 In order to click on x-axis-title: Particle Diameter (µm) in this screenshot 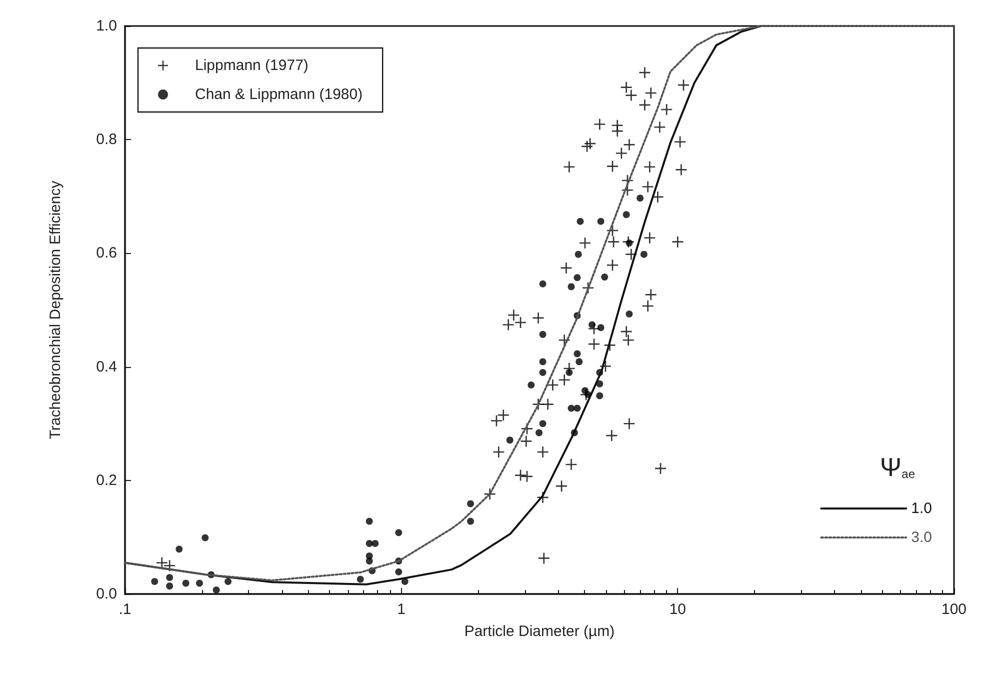, I will do `click(539, 631)`.